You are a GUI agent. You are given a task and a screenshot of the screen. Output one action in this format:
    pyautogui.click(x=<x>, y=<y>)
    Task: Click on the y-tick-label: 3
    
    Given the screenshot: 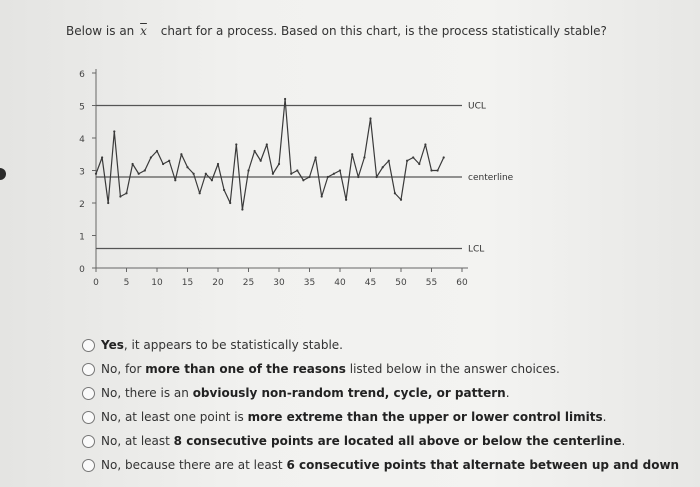 What is the action you would take?
    pyautogui.click(x=82, y=173)
    